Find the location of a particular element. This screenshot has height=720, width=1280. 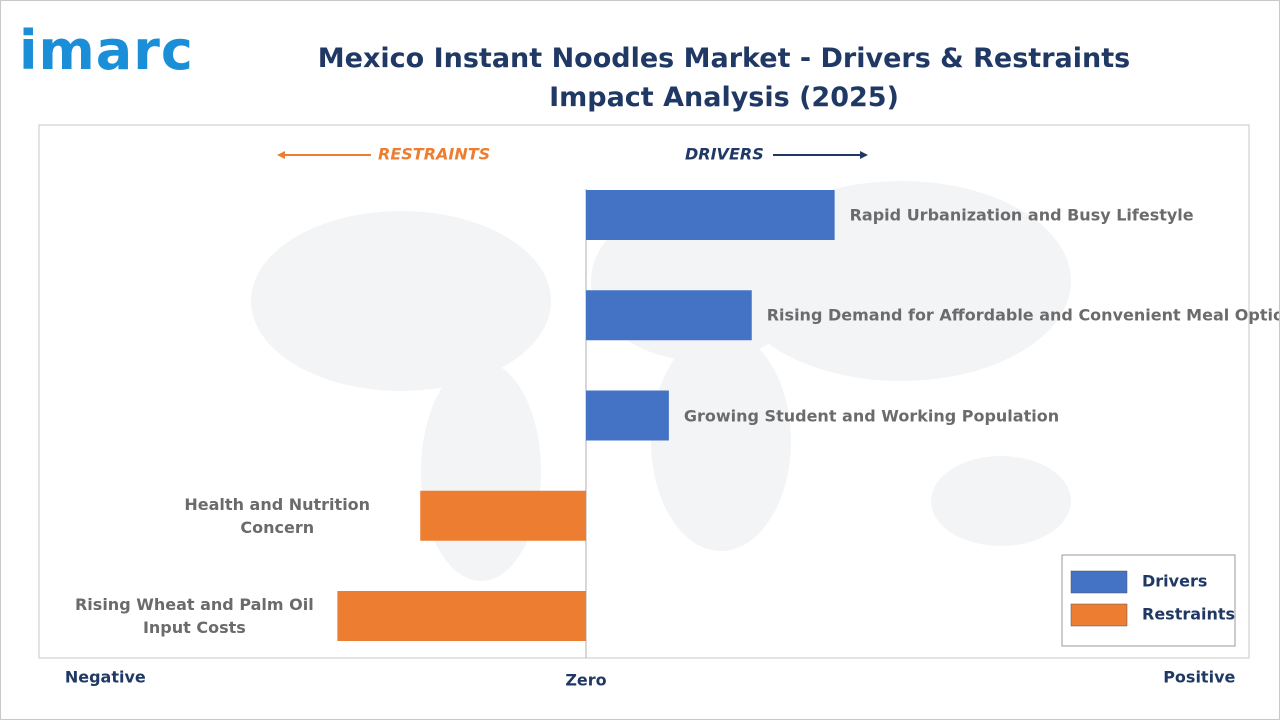

x-tick-label: Negative is located at coordinates (105, 677).